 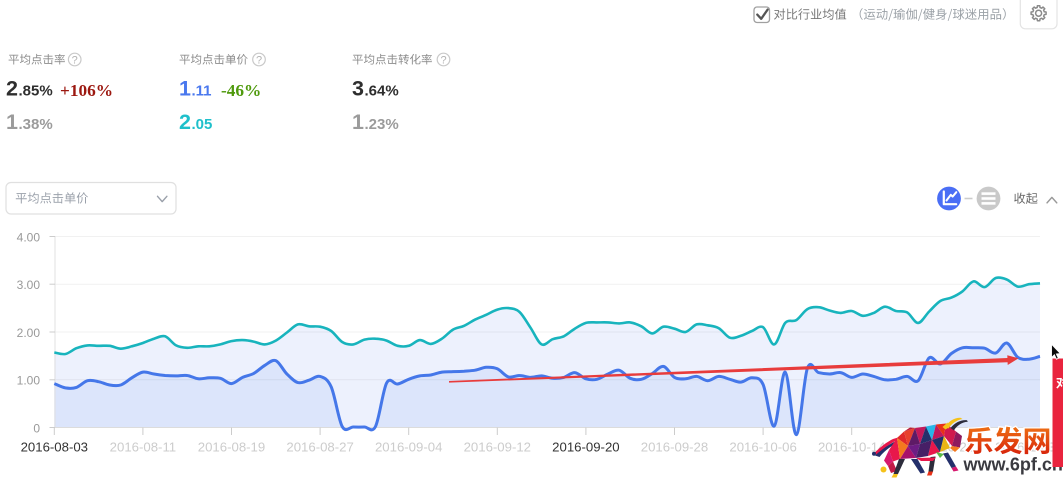 What do you see at coordinates (497, 446) in the screenshot?
I see `svg-text: 2016-09-12` at bounding box center [497, 446].